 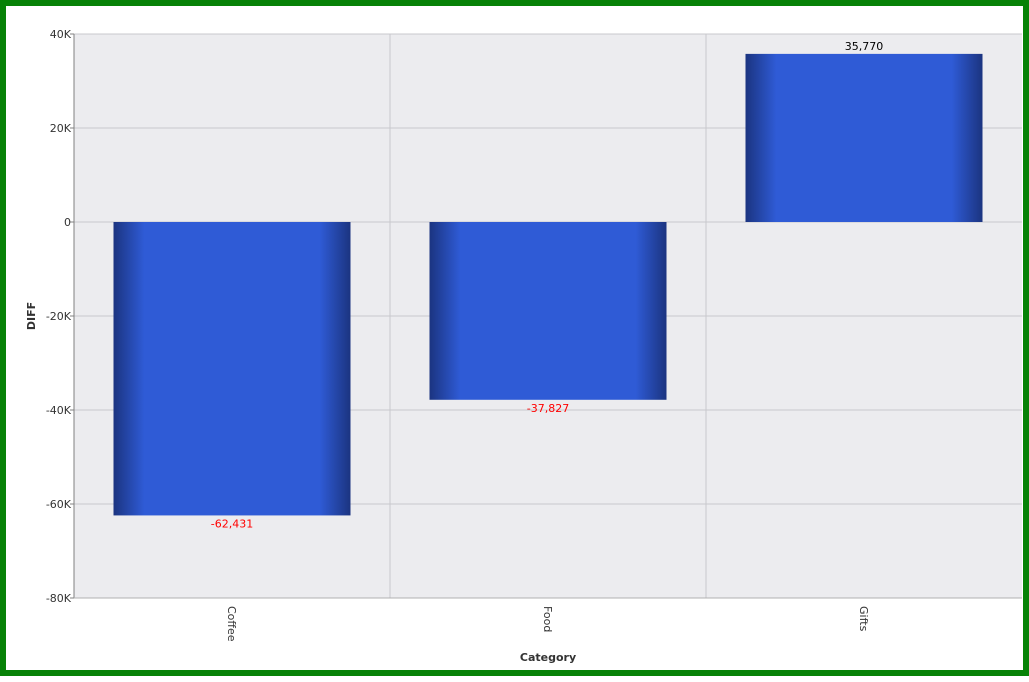 I want to click on y-axis-title: DIFF, so click(x=31, y=316).